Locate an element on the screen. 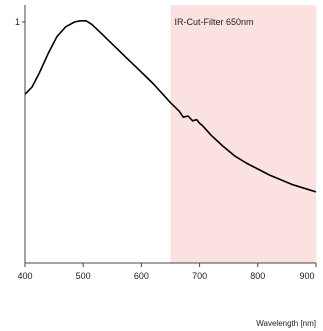  filter-band-label: IR-Cut-Filter 650nm is located at coordinates (214, 22).